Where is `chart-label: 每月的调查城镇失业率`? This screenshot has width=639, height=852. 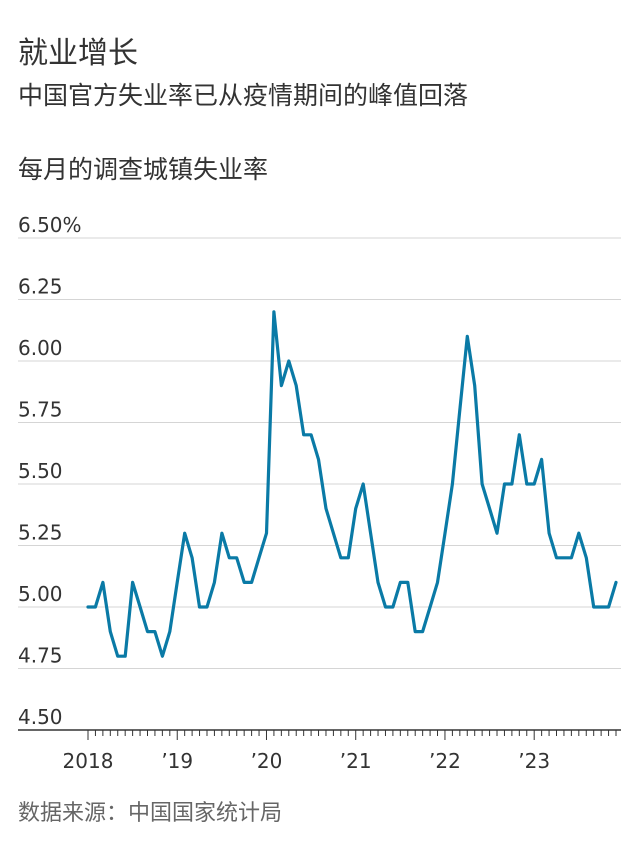
chart-label: 每月的调查城镇失业率 is located at coordinates (143, 169).